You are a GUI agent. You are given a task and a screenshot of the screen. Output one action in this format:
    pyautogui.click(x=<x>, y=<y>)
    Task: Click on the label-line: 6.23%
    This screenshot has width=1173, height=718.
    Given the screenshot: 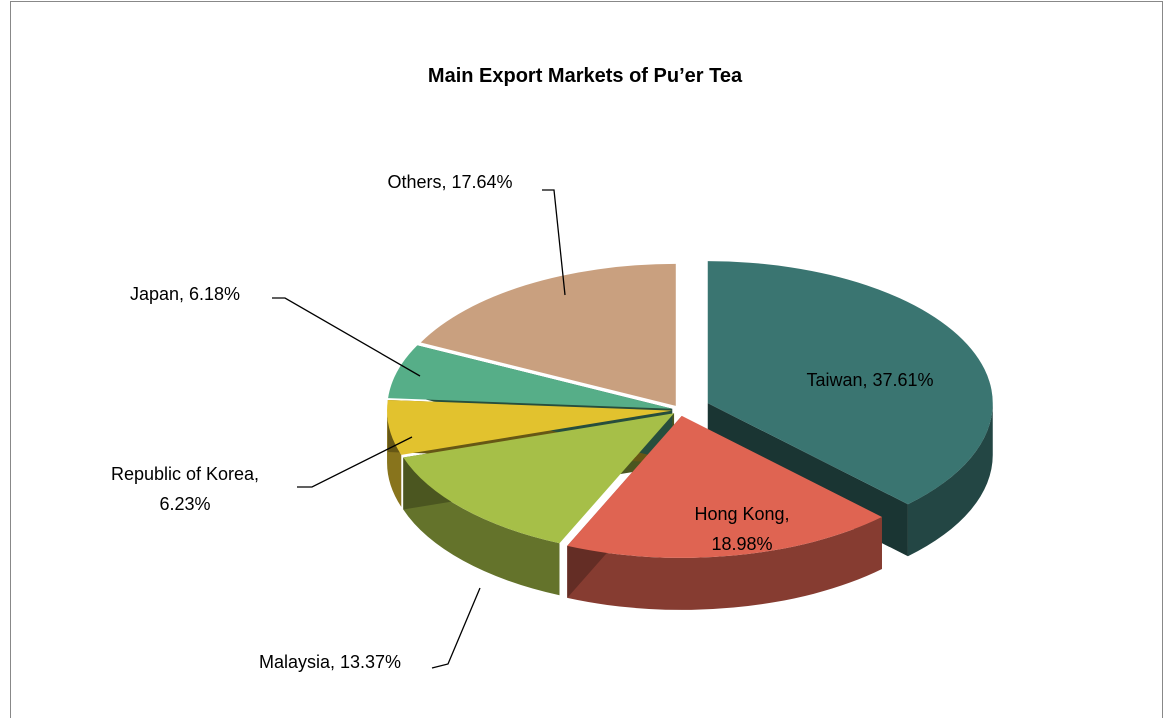 What is the action you would take?
    pyautogui.click(x=184, y=504)
    